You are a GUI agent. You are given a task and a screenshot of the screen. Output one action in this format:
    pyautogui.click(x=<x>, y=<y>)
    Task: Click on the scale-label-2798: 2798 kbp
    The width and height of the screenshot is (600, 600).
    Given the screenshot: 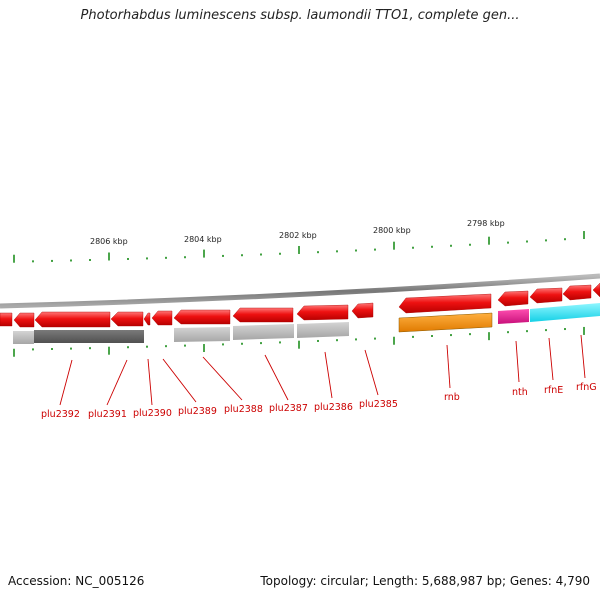 What is the action you would take?
    pyautogui.click(x=486, y=223)
    